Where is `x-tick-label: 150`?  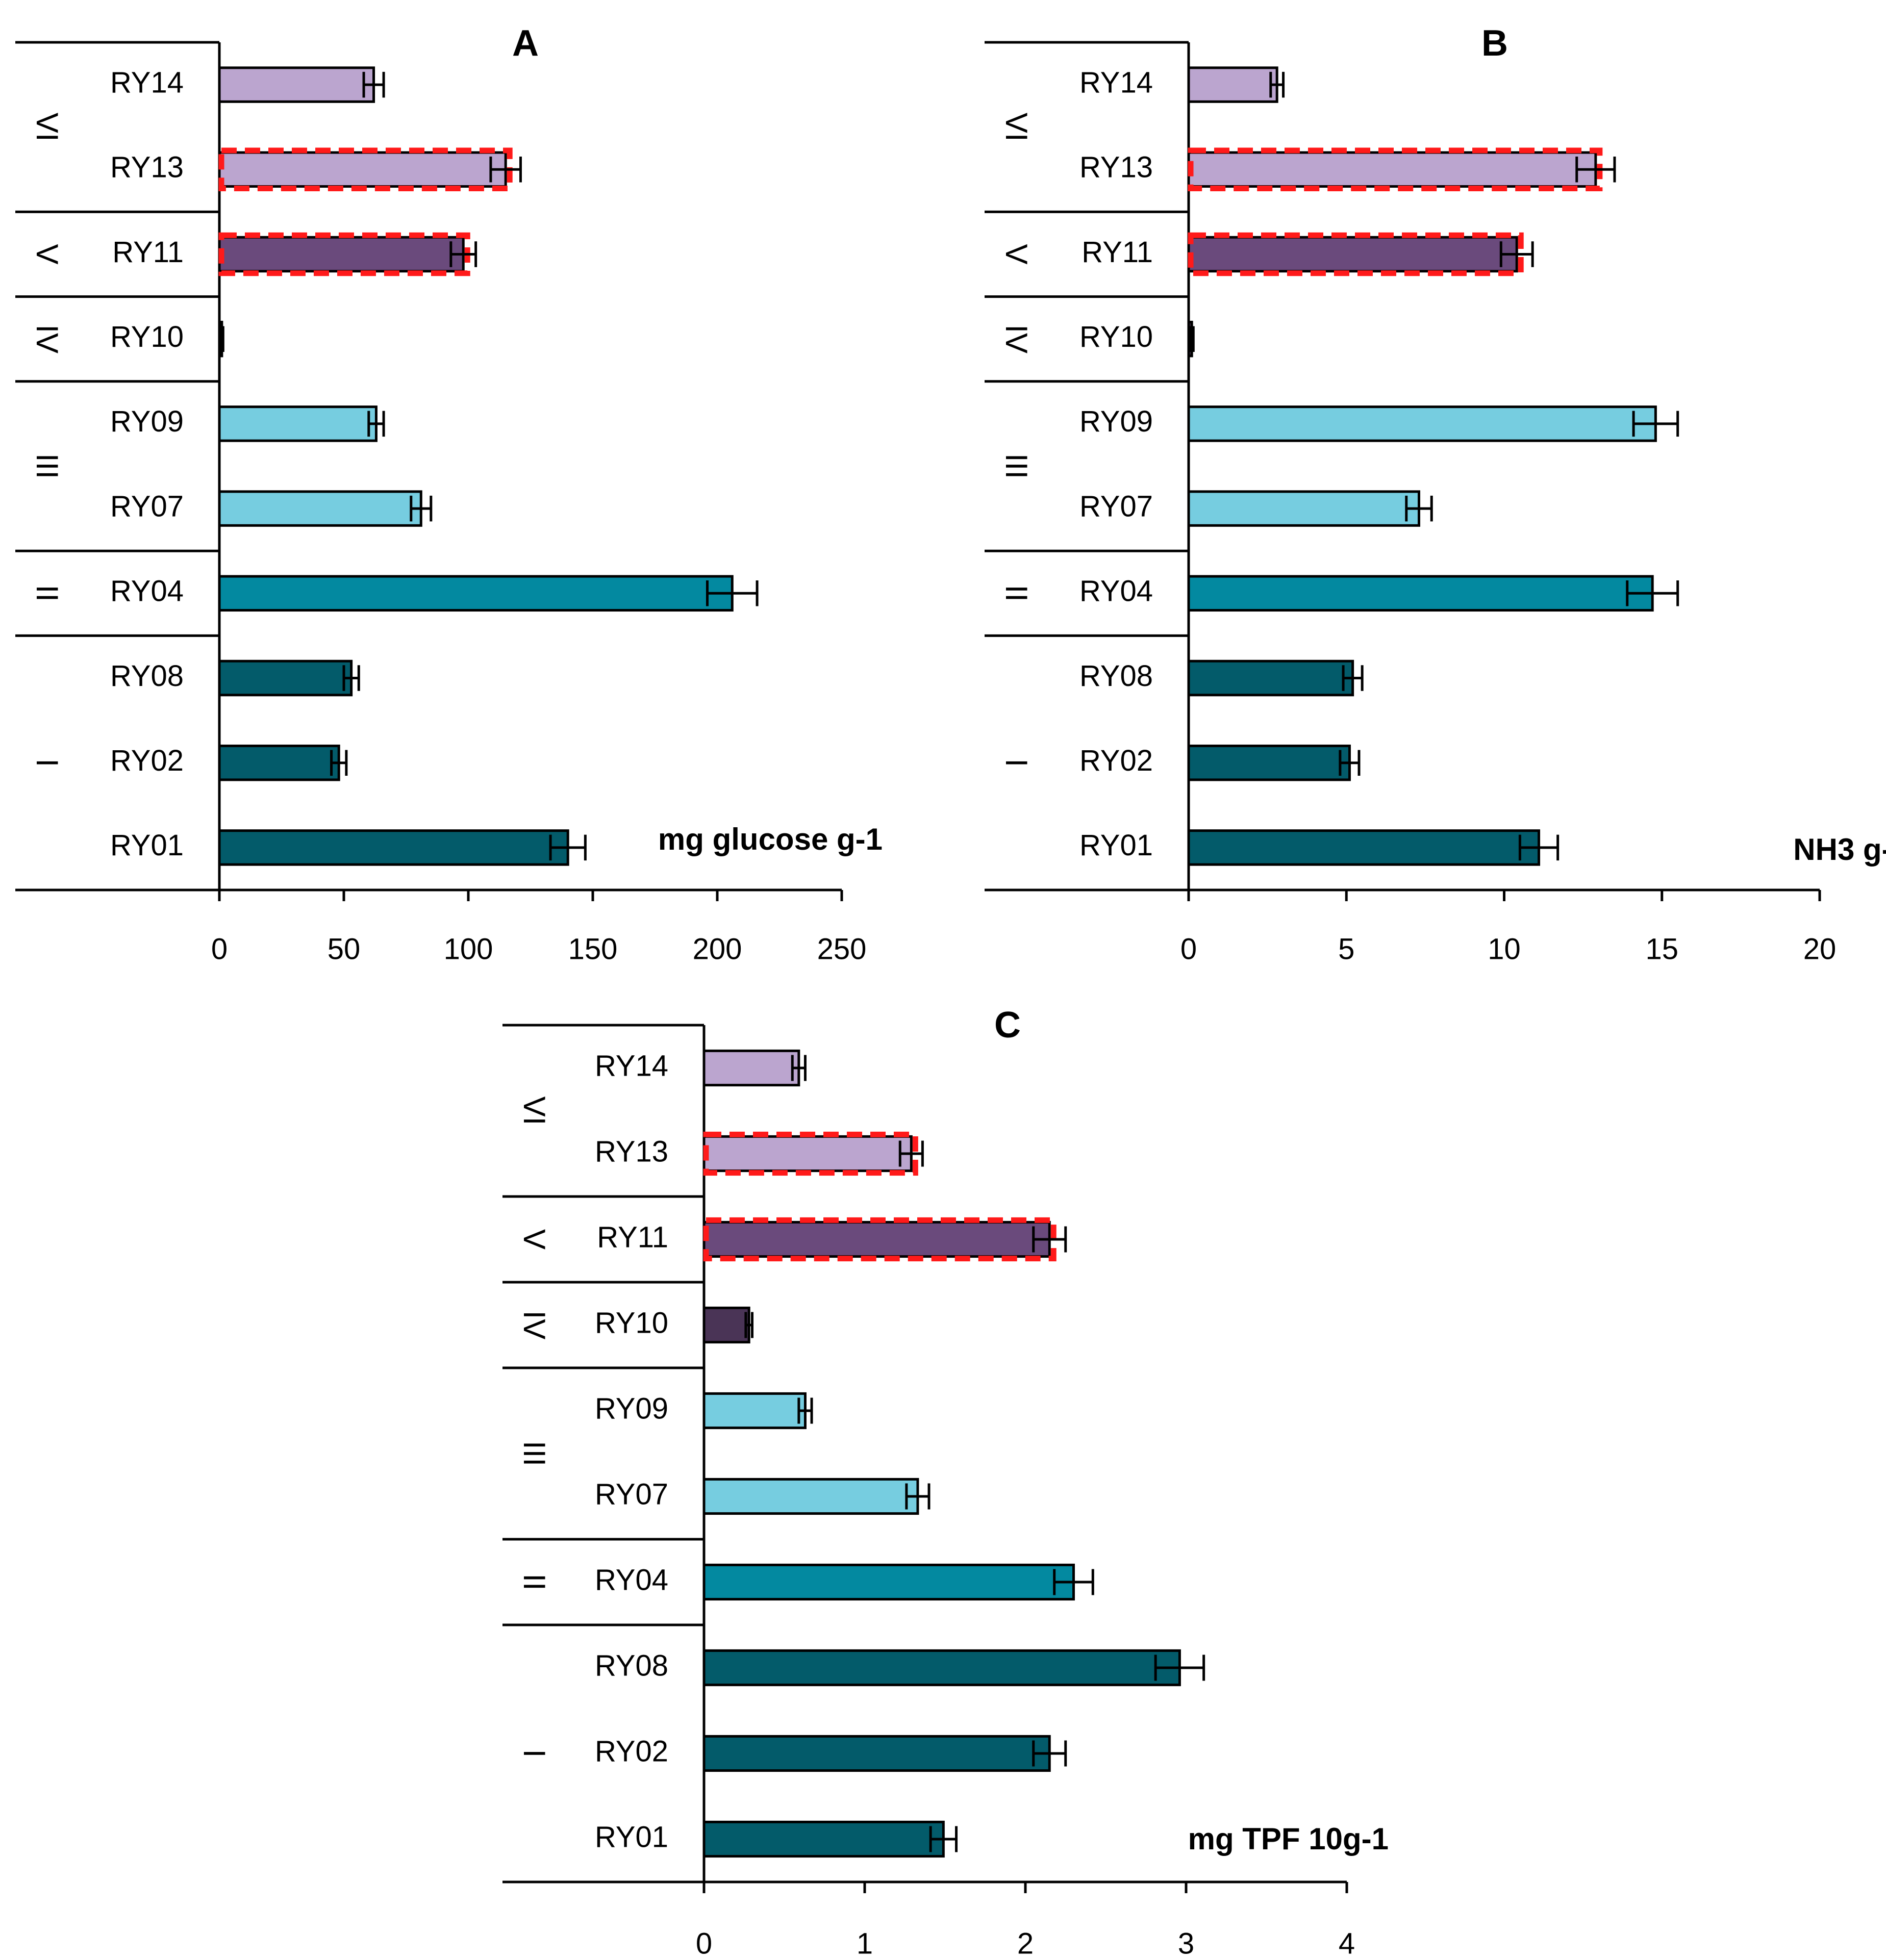
x-tick-label: 150 is located at coordinates (593, 949).